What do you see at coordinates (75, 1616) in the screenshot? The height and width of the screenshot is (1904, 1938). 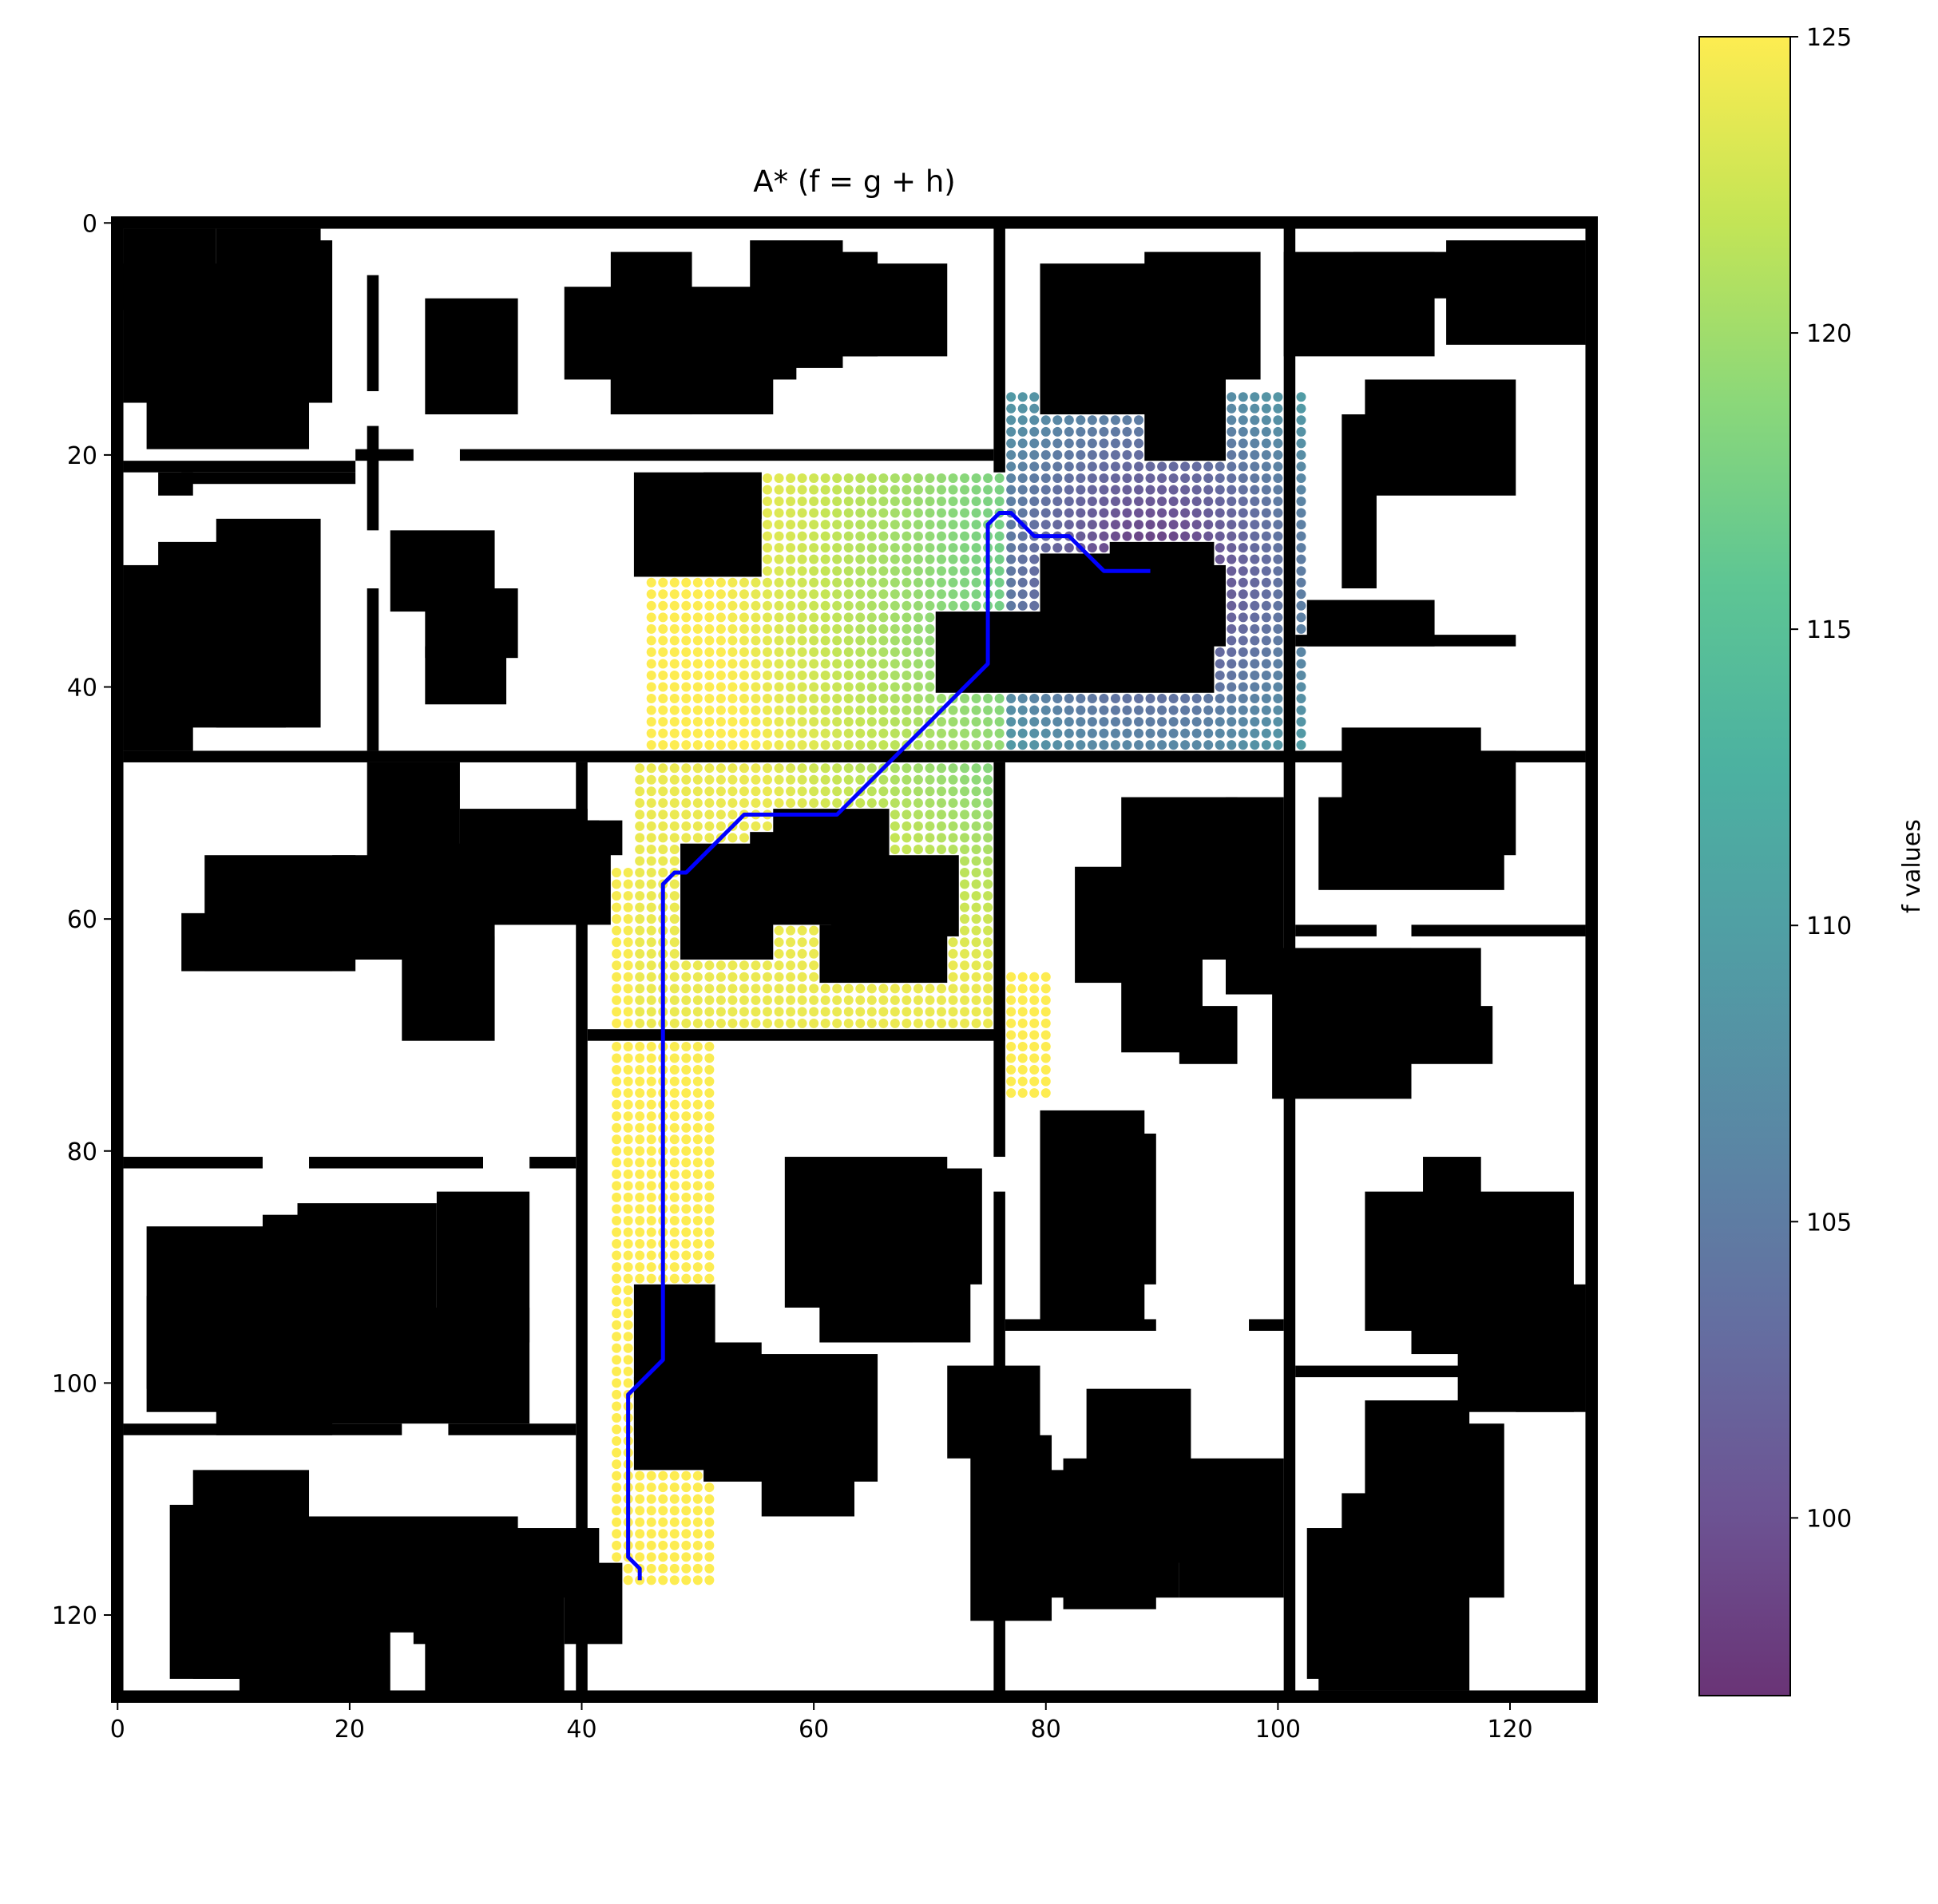 I see `y-tick-label: 120` at bounding box center [75, 1616].